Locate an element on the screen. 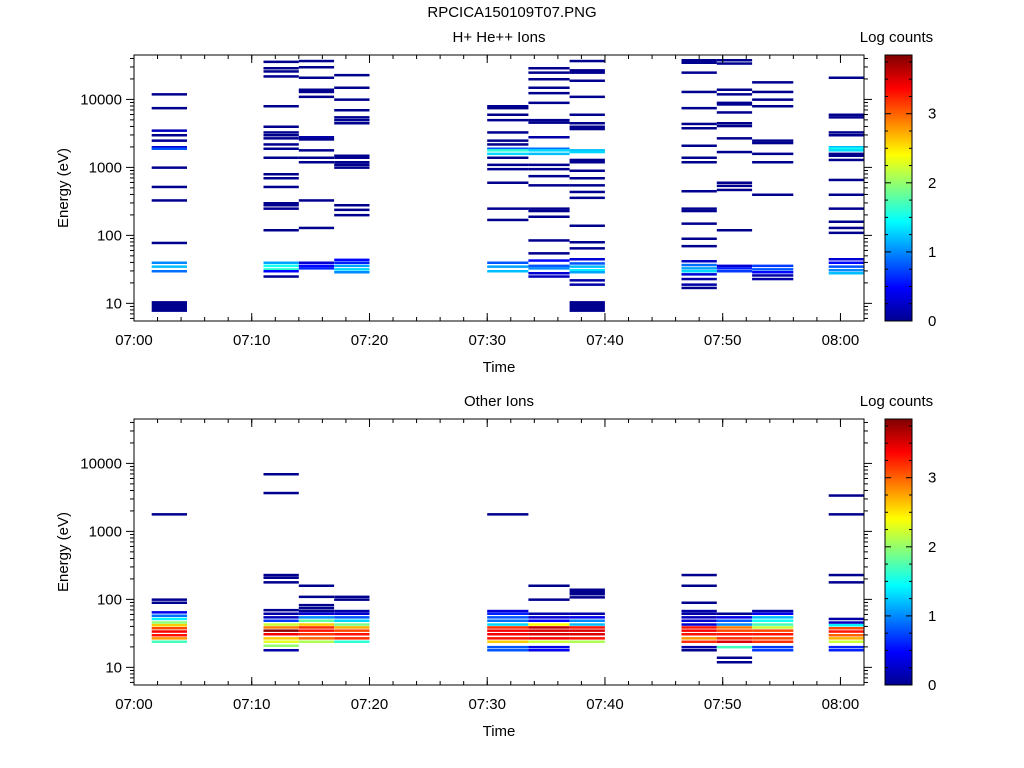 The width and height of the screenshot is (1024, 768). colorbar-tick-label: 0 is located at coordinates (932, 685).